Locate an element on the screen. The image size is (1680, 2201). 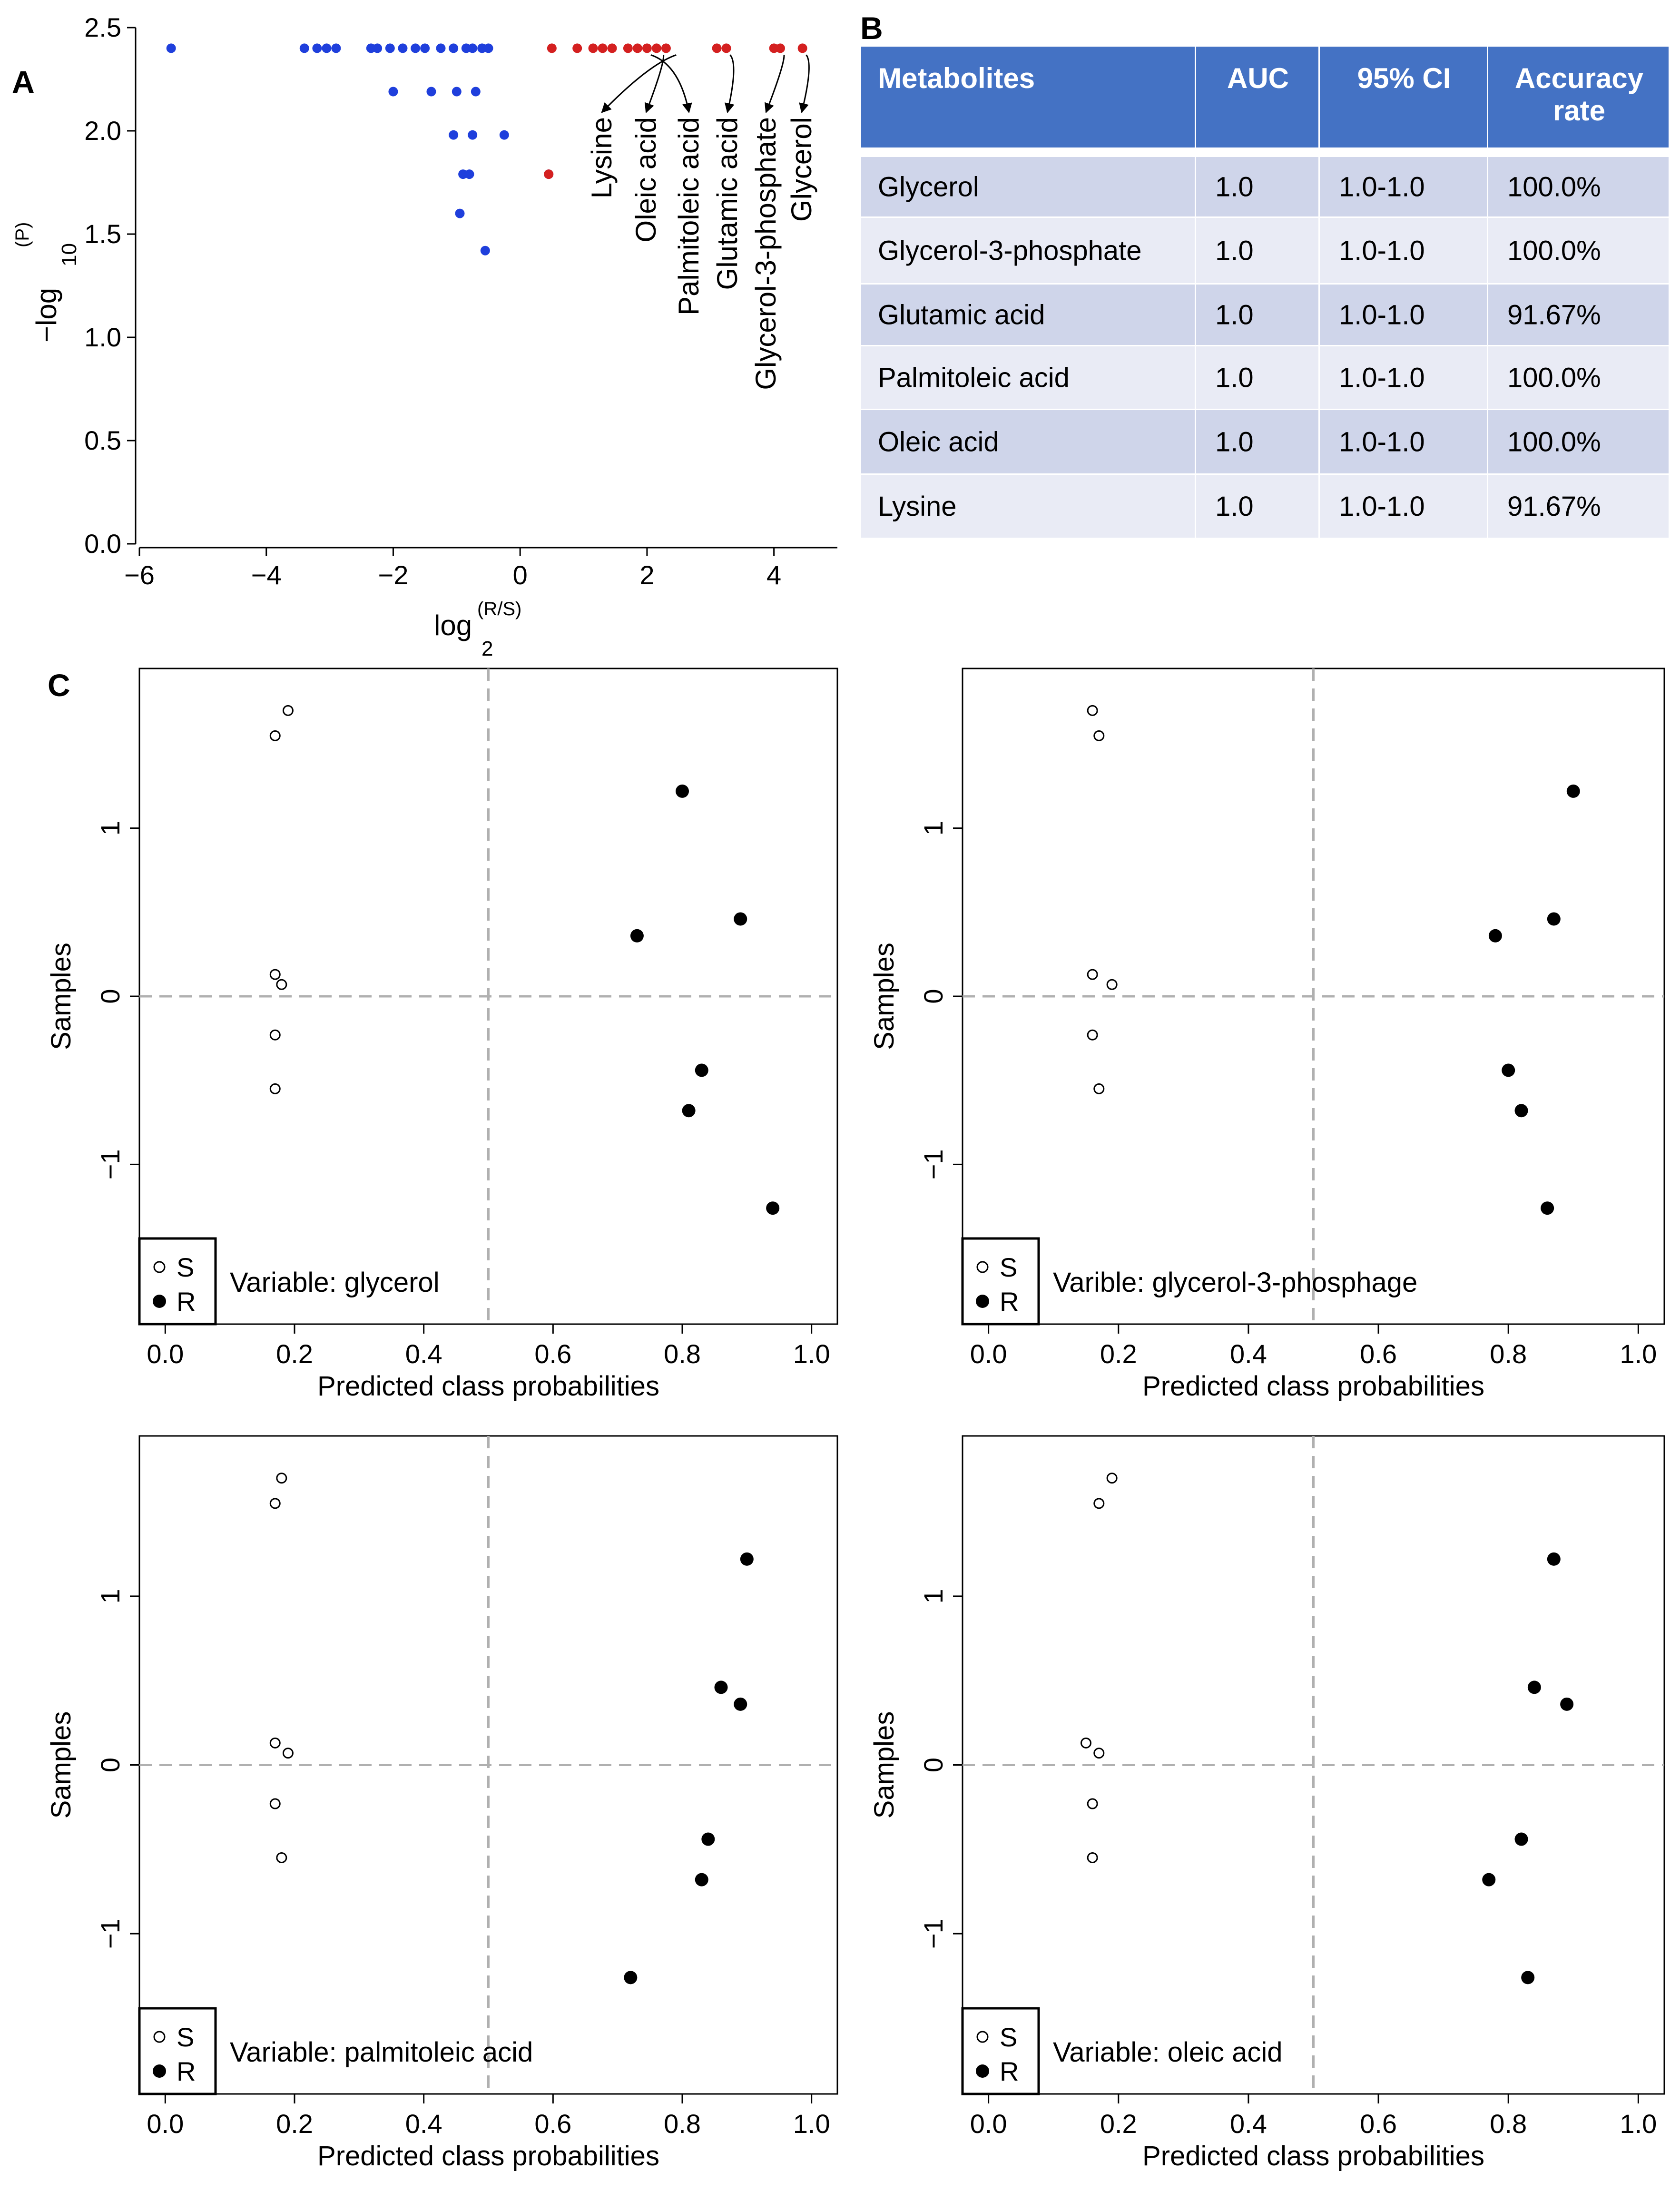
legend-r-label: R is located at coordinates (186, 2071).